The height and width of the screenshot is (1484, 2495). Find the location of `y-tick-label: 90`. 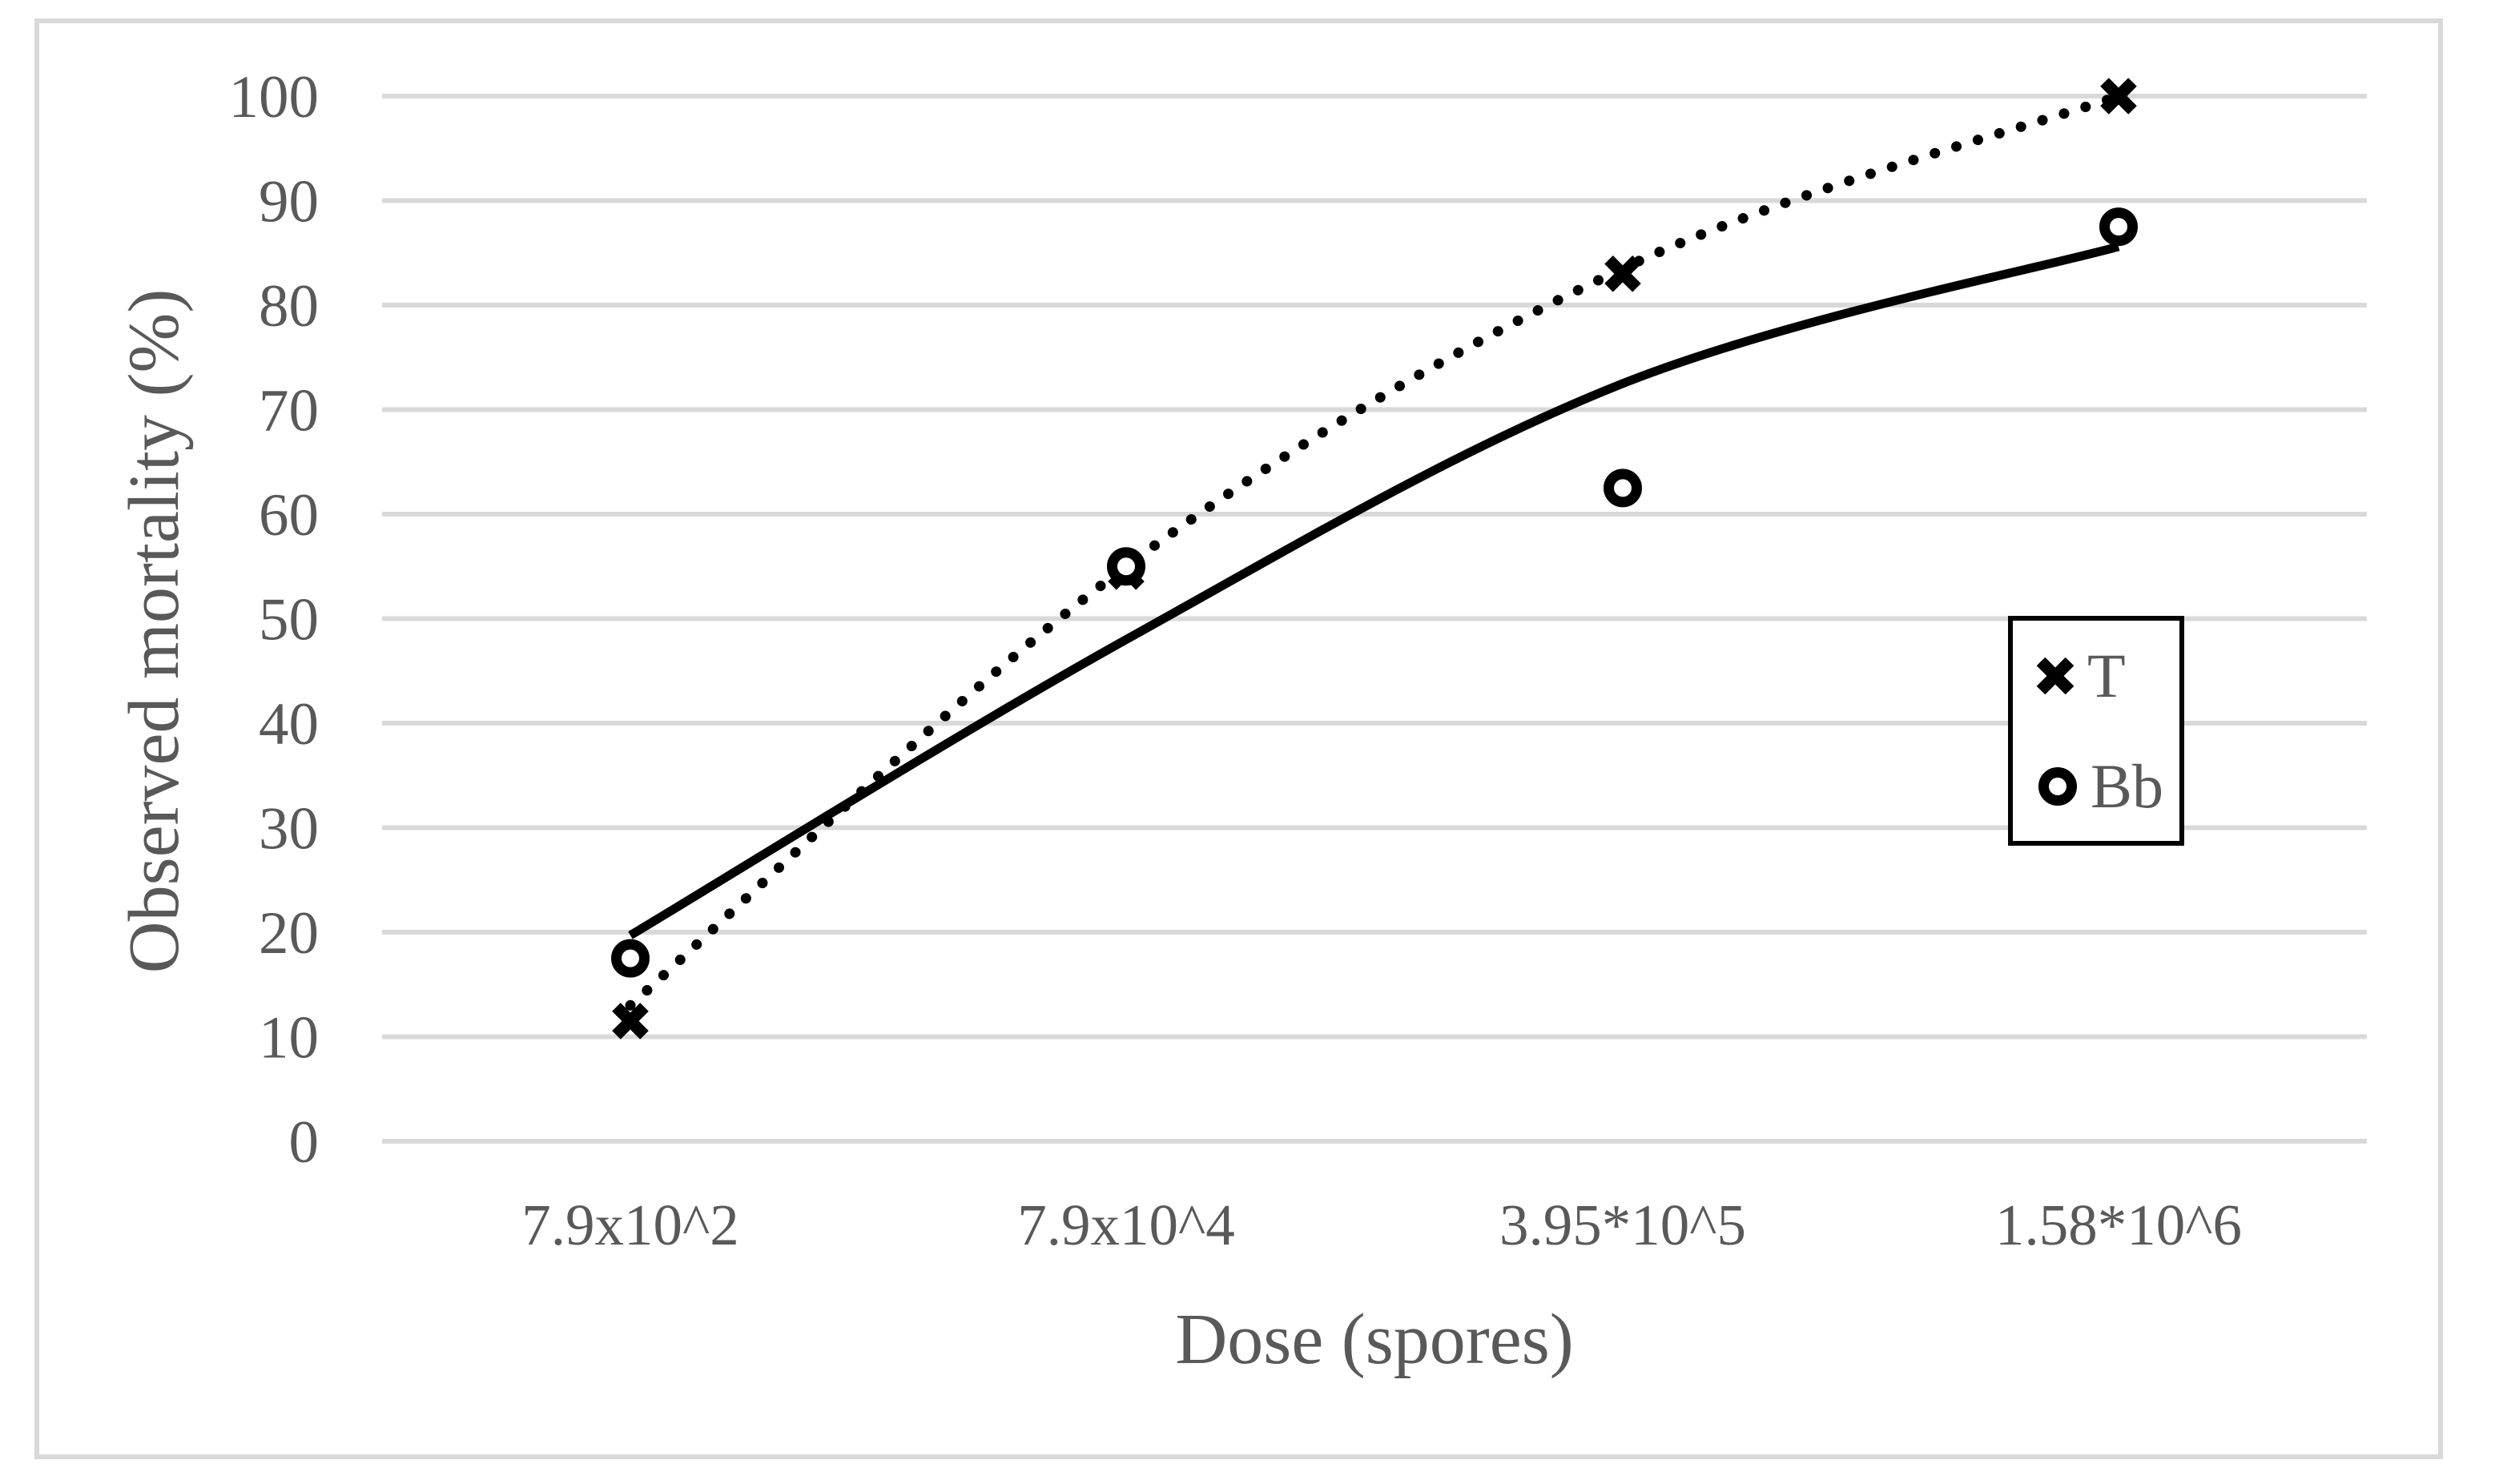

y-tick-label: 90 is located at coordinates (289, 202).